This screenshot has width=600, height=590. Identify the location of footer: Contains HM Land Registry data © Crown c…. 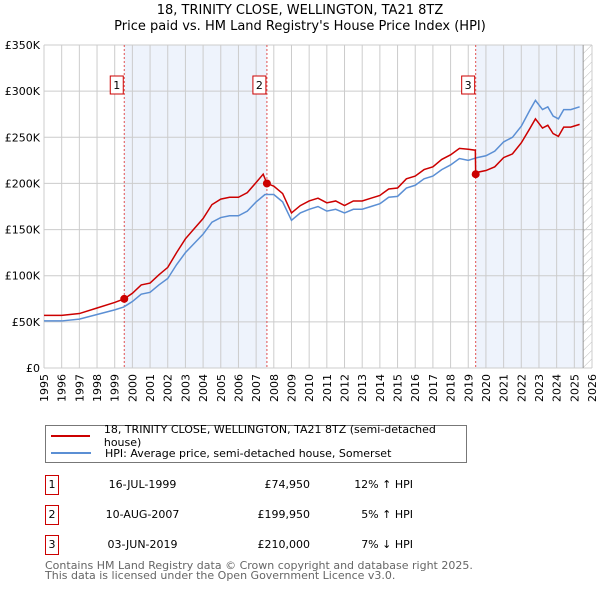
(259, 570).